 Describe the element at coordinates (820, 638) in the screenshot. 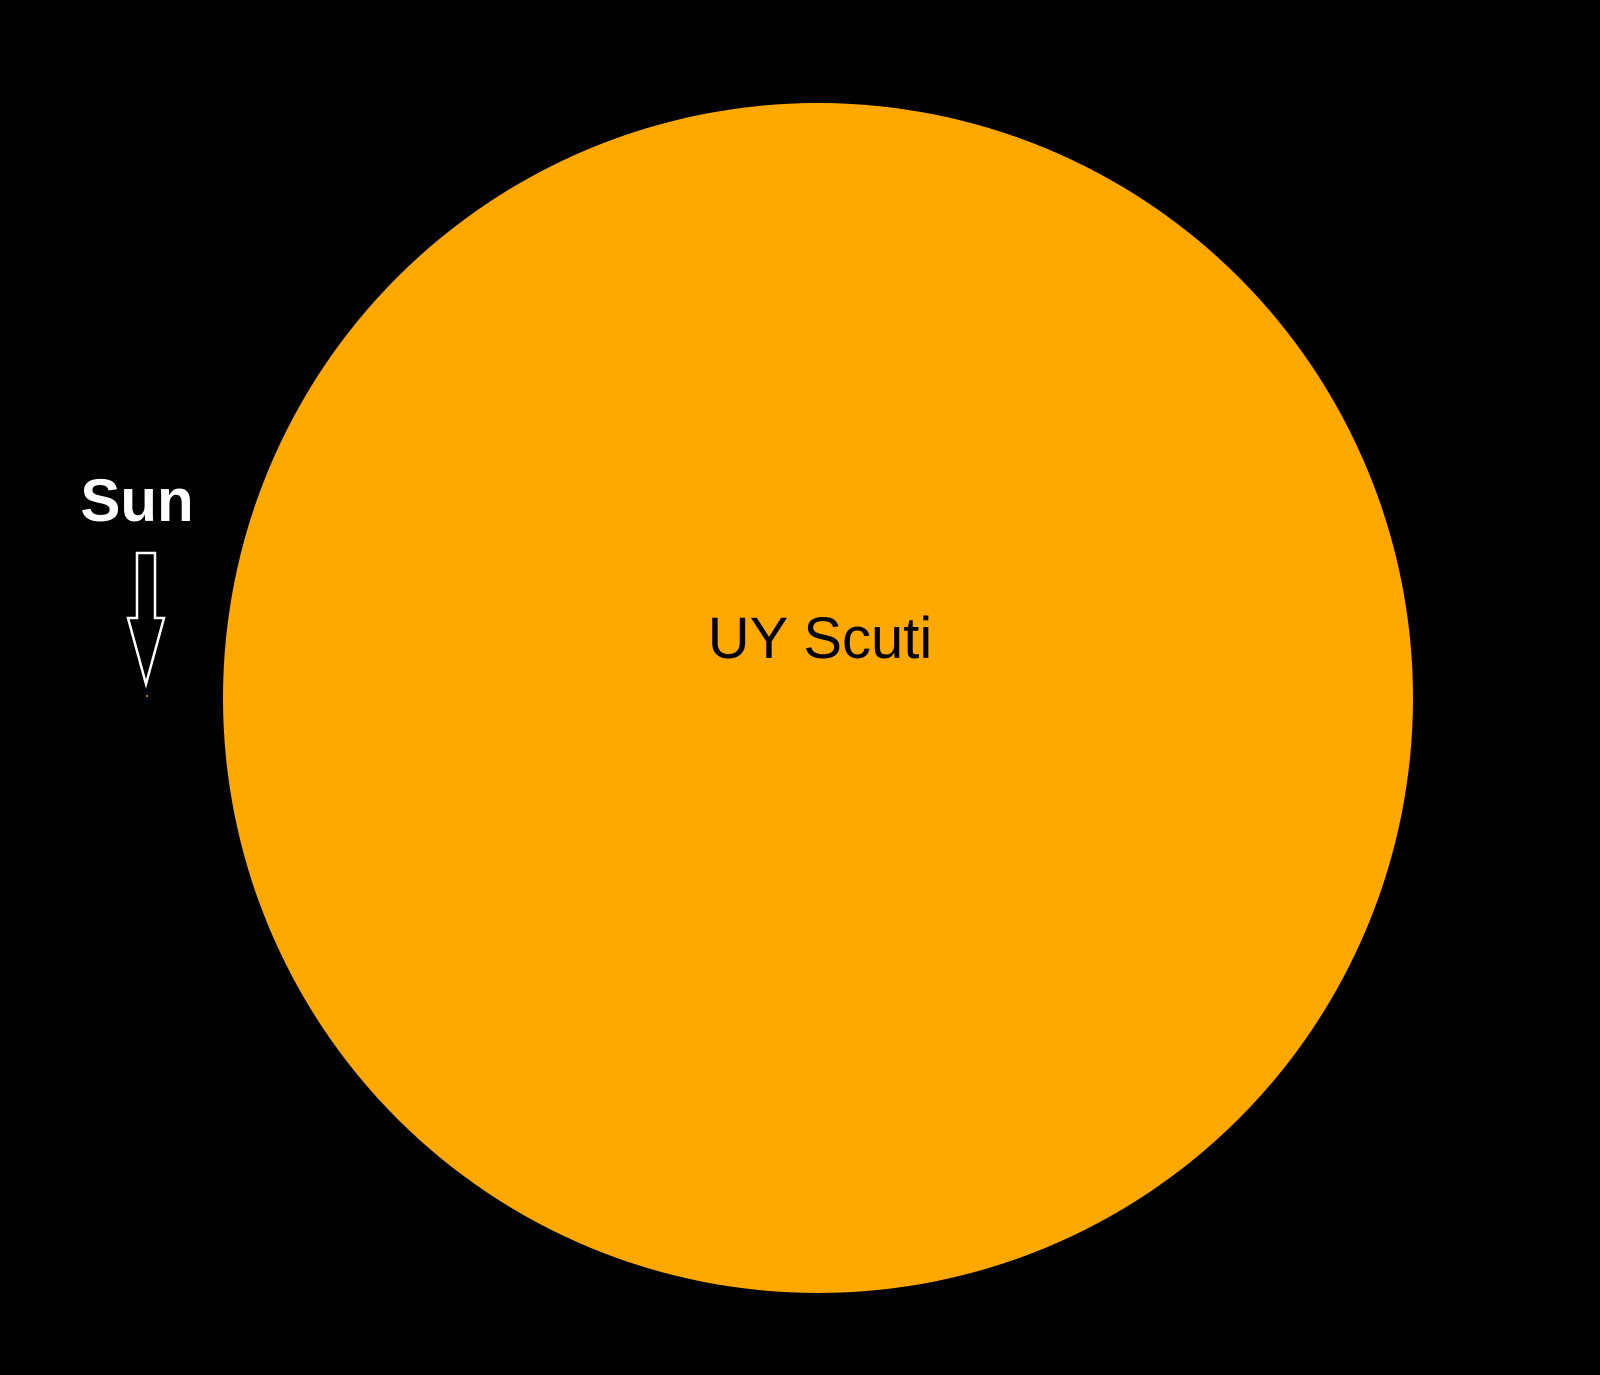

I see `uy-scuti-label: UY Scuti` at that location.